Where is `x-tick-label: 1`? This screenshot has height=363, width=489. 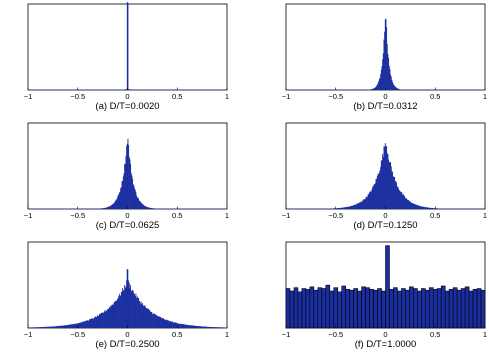
x-tick-label: 1 is located at coordinates (485, 215).